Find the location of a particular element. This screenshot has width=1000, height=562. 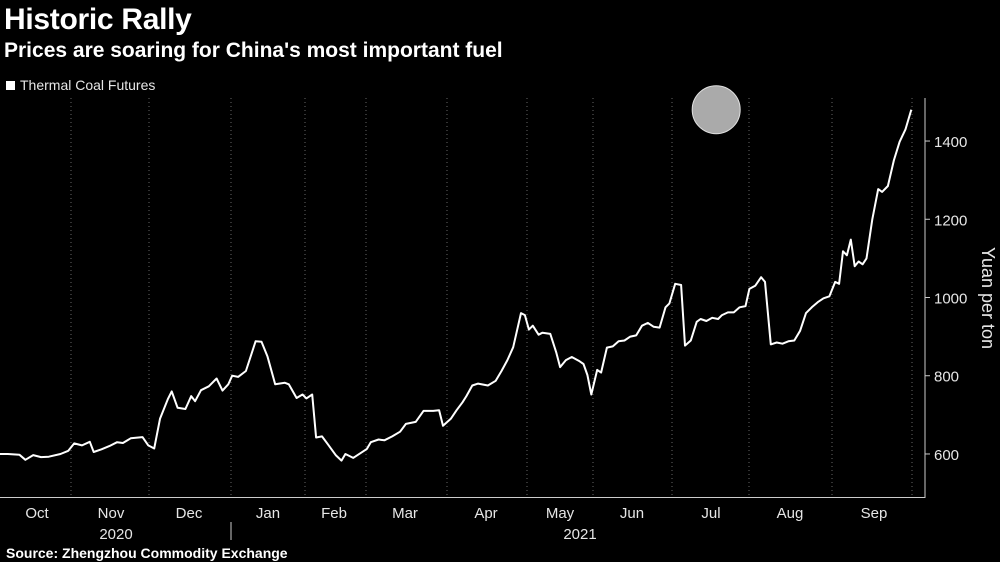

x-tick-label: Sep is located at coordinates (874, 513).